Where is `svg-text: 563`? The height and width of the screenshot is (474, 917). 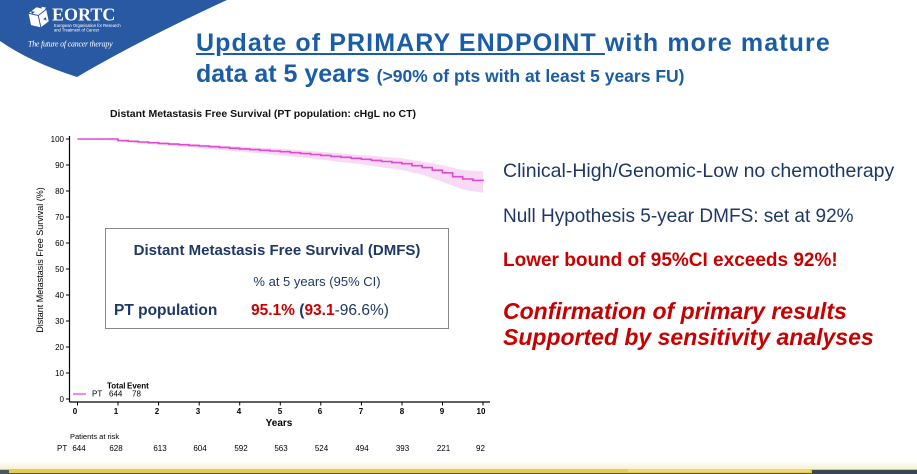
svg-text: 563 is located at coordinates (281, 448).